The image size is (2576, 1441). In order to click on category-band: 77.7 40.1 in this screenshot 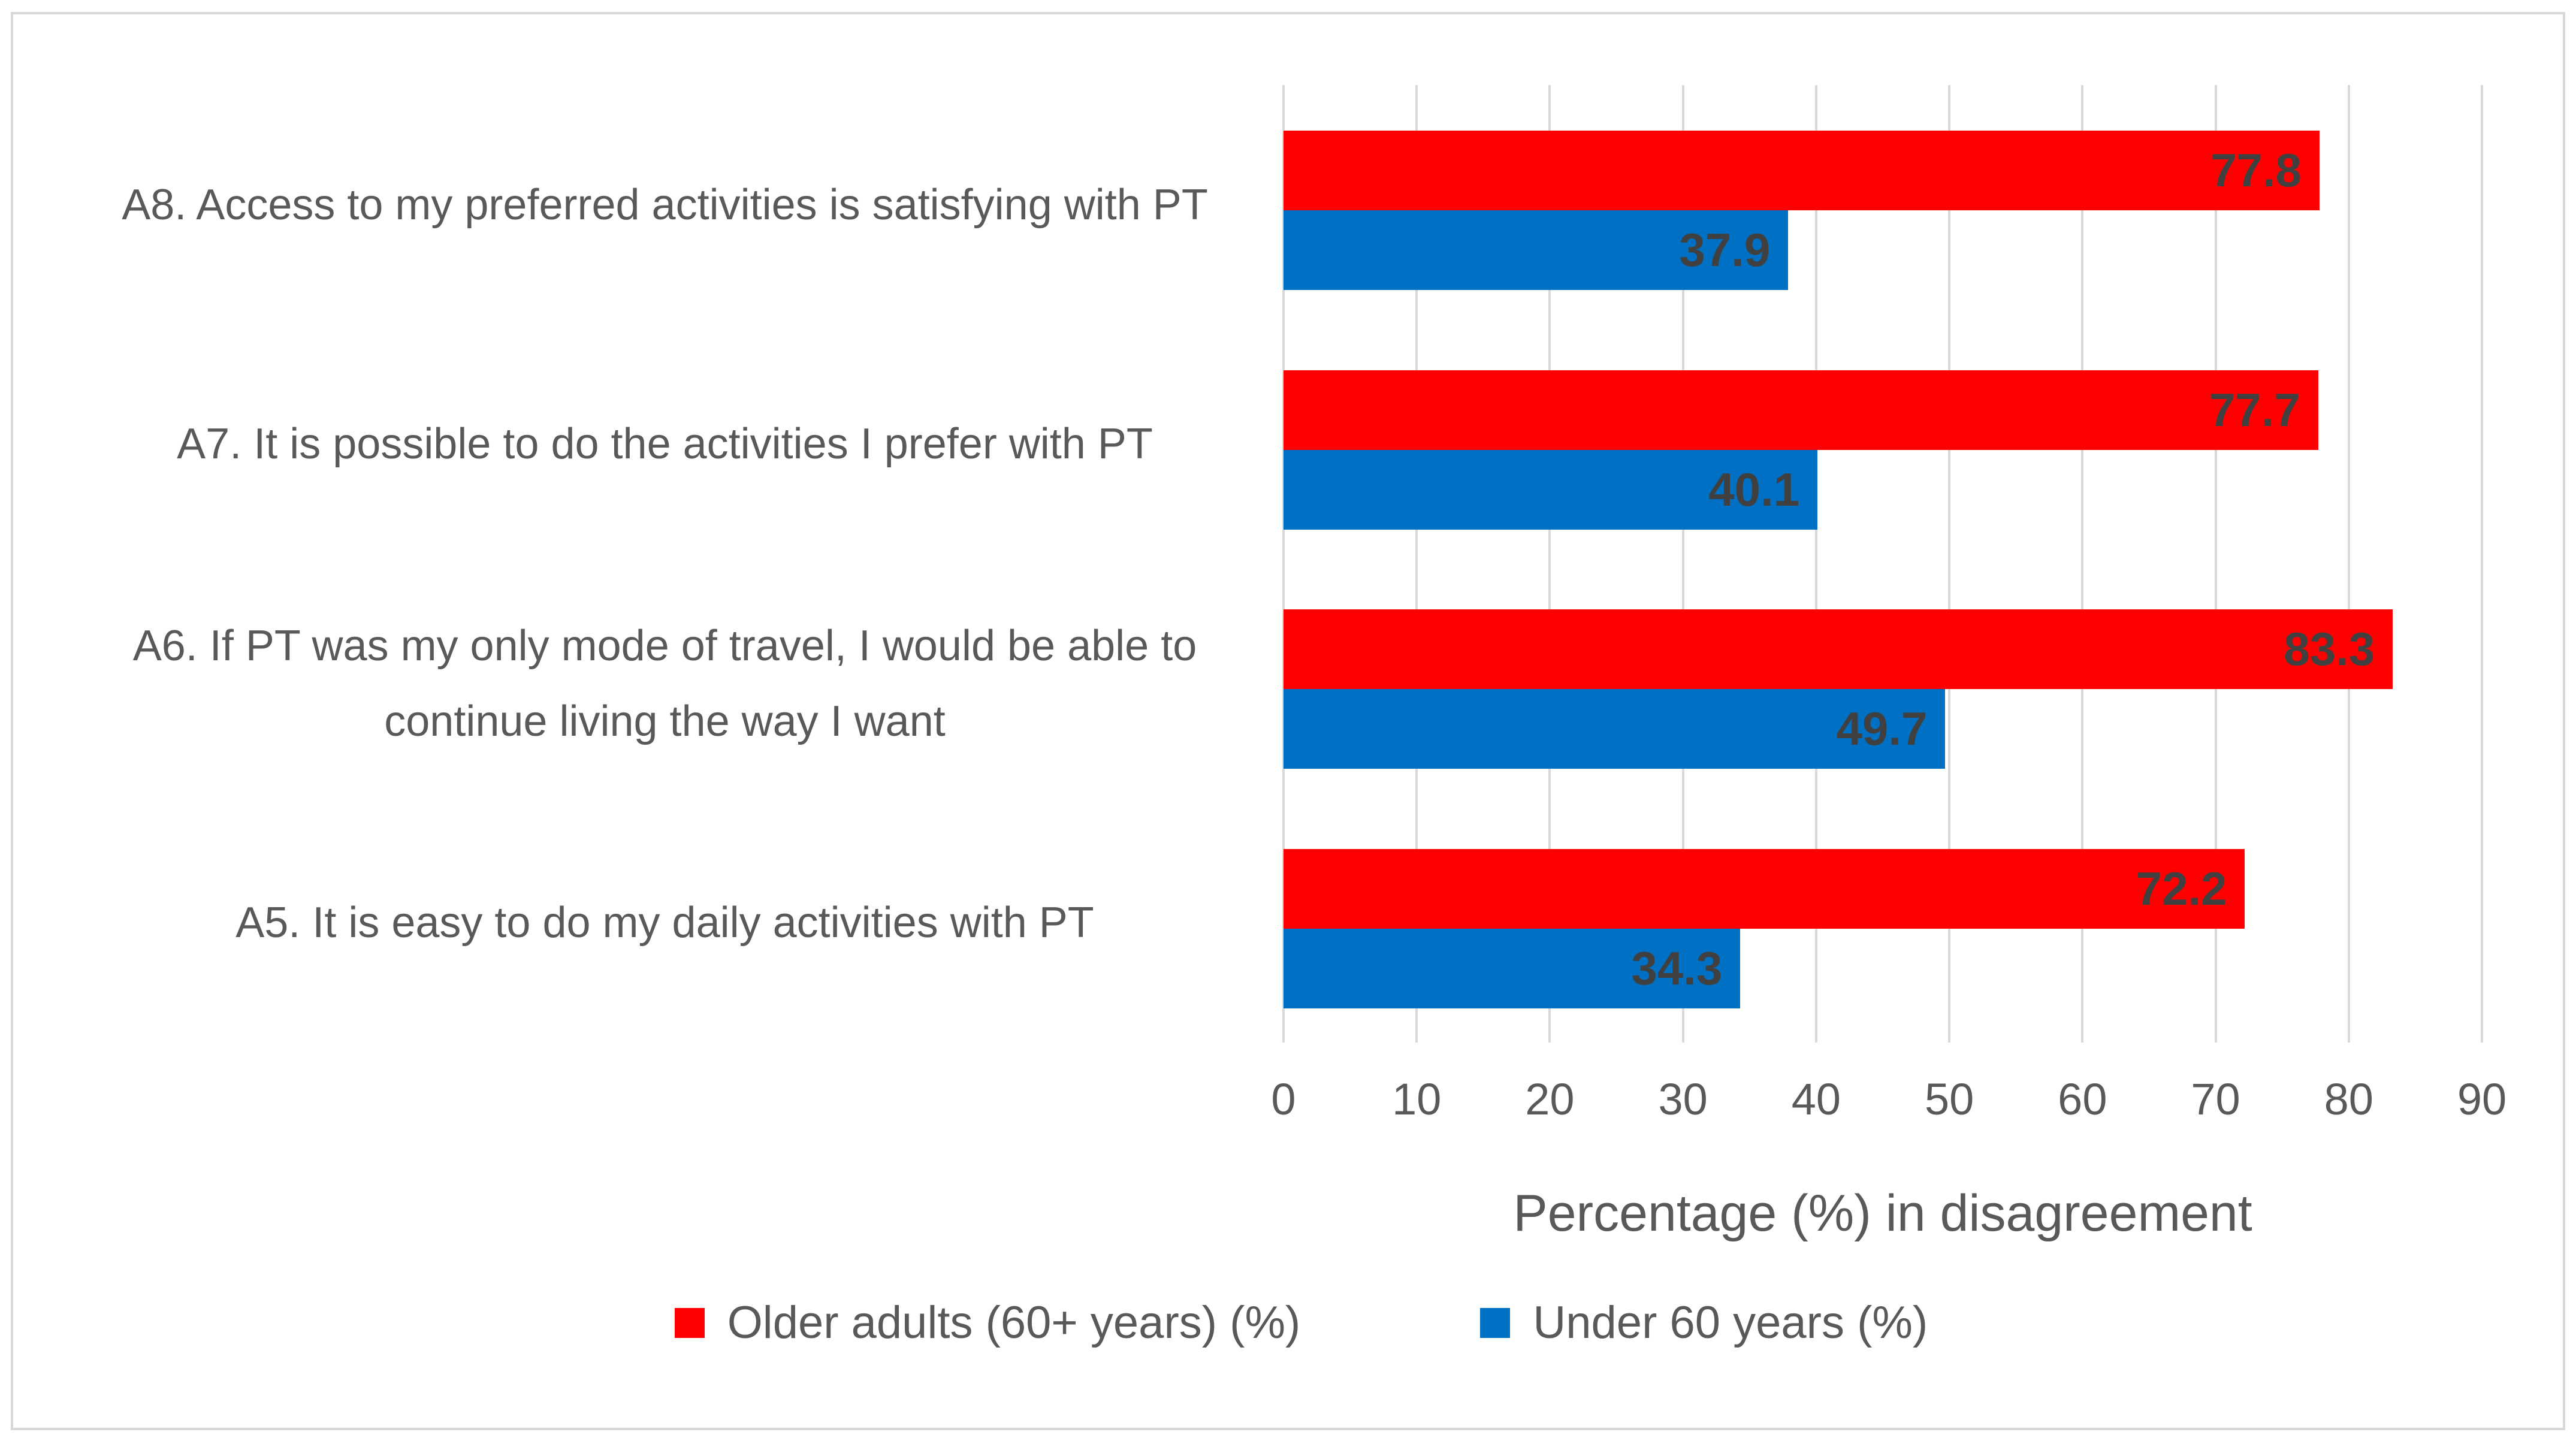, I will do `click(1883, 444)`.